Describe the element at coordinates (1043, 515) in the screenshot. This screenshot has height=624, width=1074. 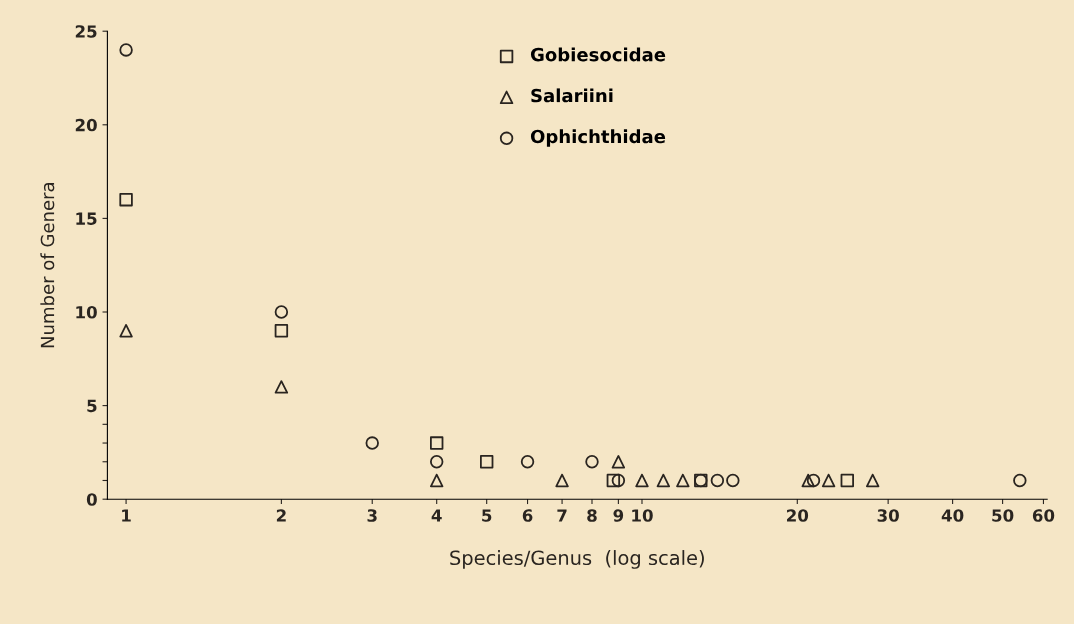
I see `x-tick-label: 60` at that location.